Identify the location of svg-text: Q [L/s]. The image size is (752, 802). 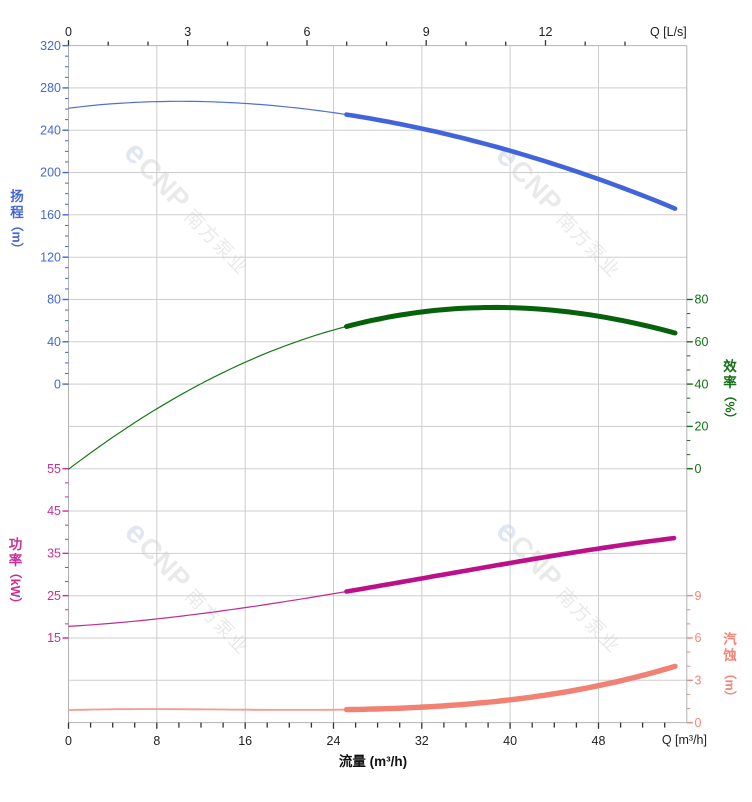
(668, 32).